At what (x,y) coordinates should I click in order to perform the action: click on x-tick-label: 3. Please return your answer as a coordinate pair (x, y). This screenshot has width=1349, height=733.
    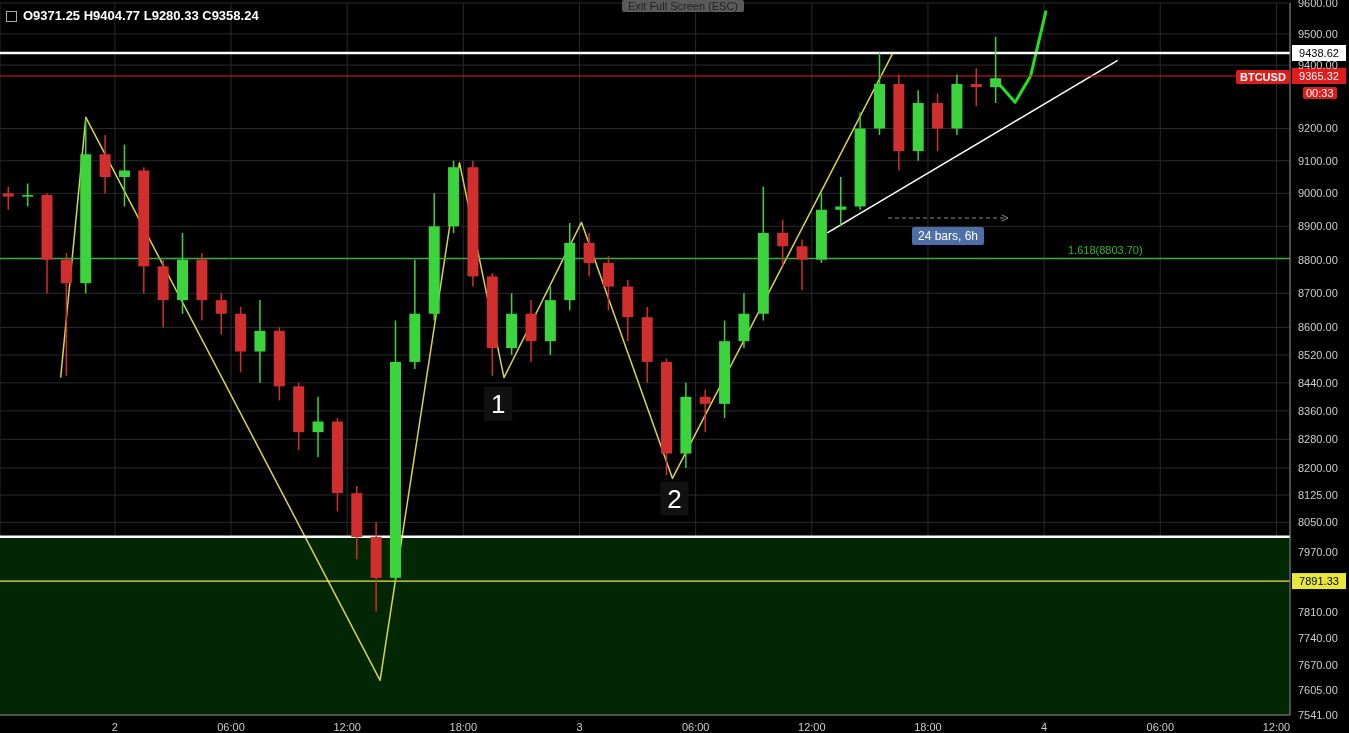
    Looking at the image, I should click on (579, 726).